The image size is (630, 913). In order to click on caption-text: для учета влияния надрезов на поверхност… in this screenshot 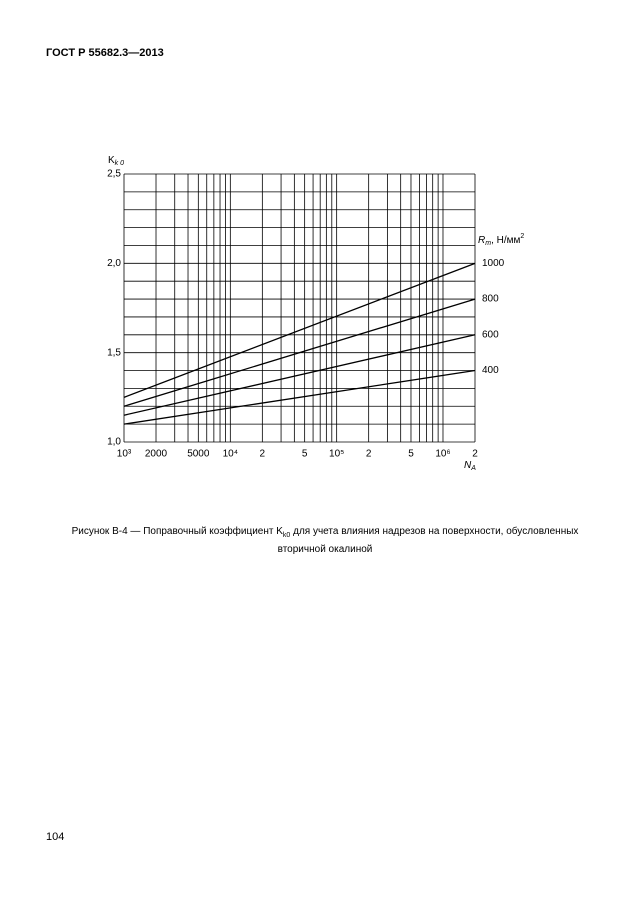, I will do `click(434, 531)`.